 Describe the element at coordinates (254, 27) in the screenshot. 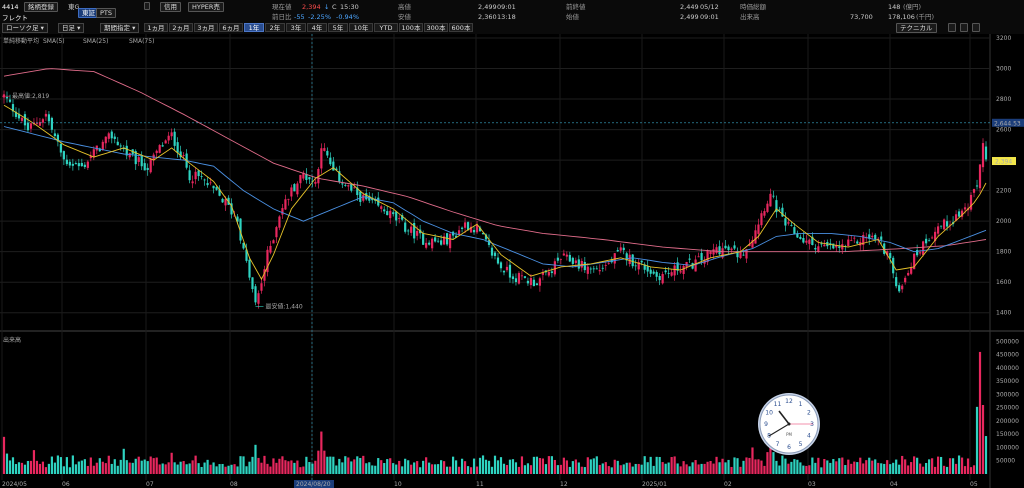

I see `period-button-4: 1年` at that location.